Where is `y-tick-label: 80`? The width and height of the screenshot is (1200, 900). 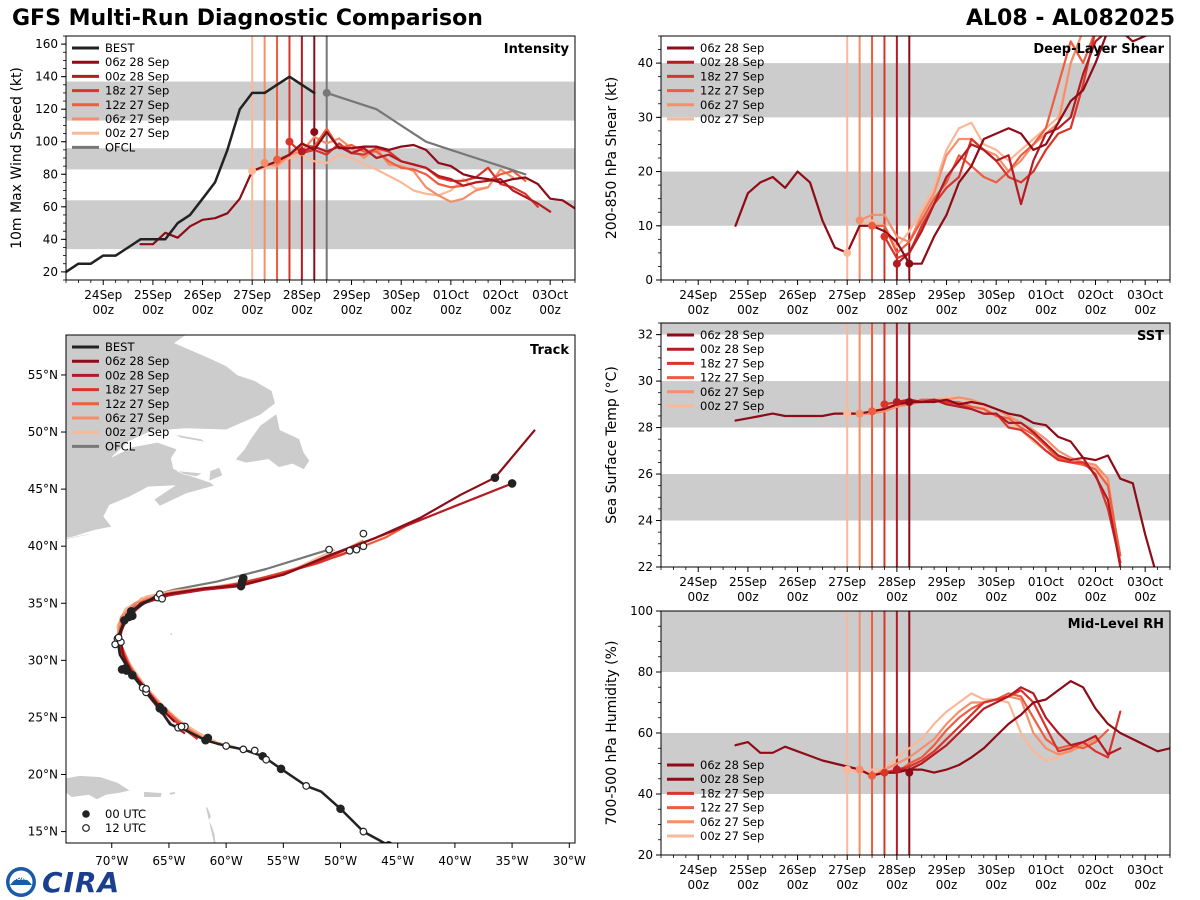
y-tick-label: 80 is located at coordinates (645, 672).